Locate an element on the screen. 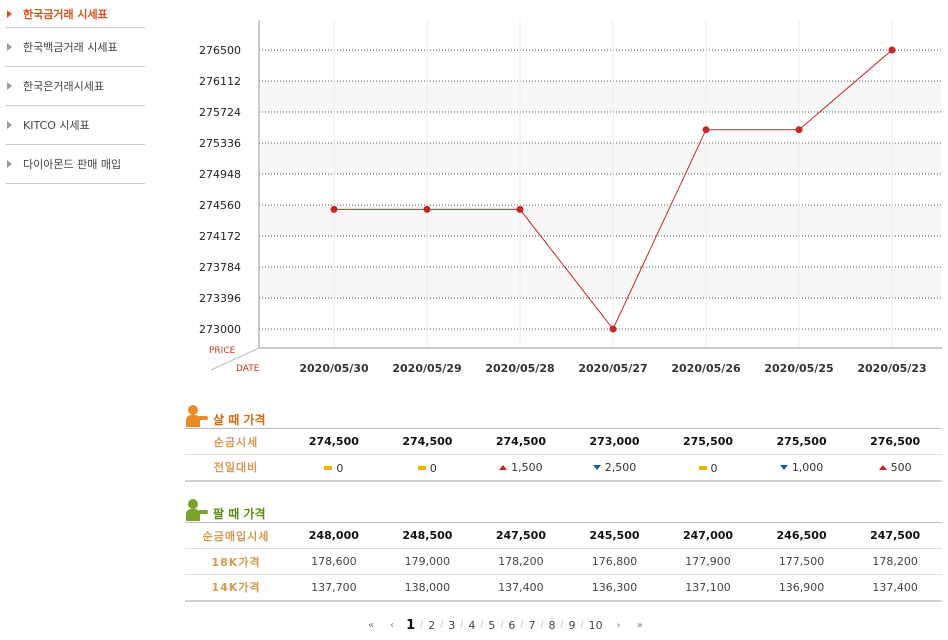 The width and height of the screenshot is (948, 640). first-page-button: « is located at coordinates (371, 625).